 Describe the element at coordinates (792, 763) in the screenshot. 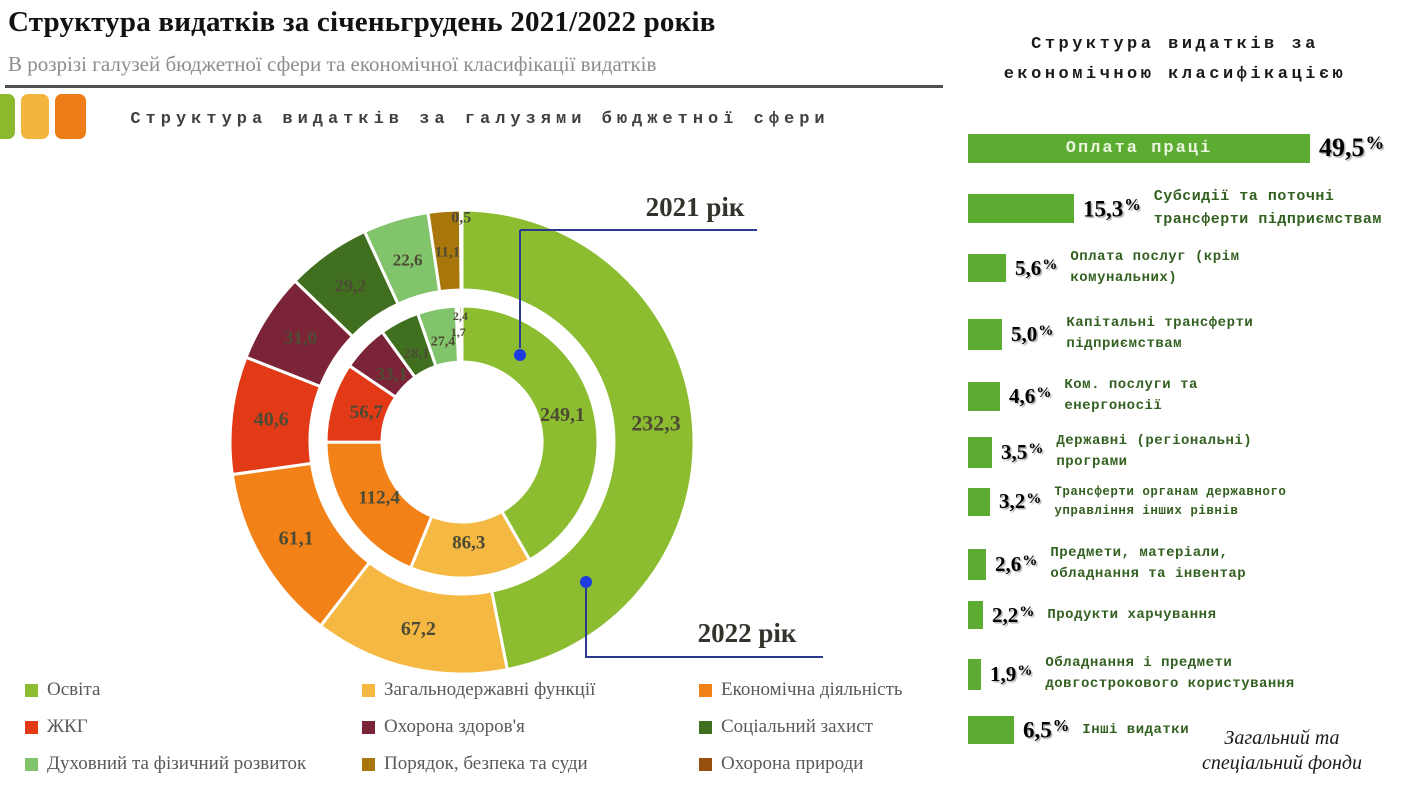

I see `legend-label: Охорона природи` at that location.